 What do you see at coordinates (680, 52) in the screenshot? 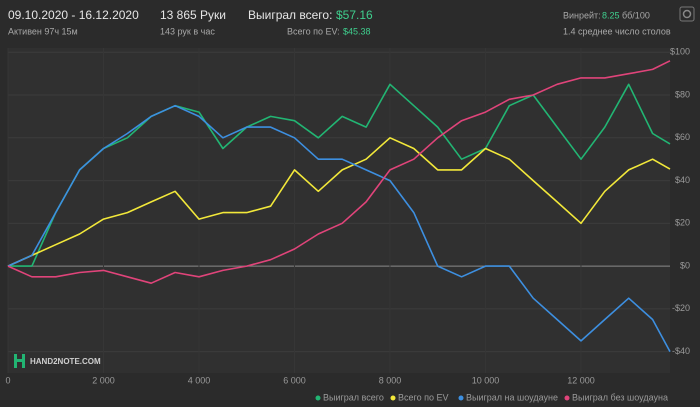
I see `y-tick-label: $100` at bounding box center [680, 52].